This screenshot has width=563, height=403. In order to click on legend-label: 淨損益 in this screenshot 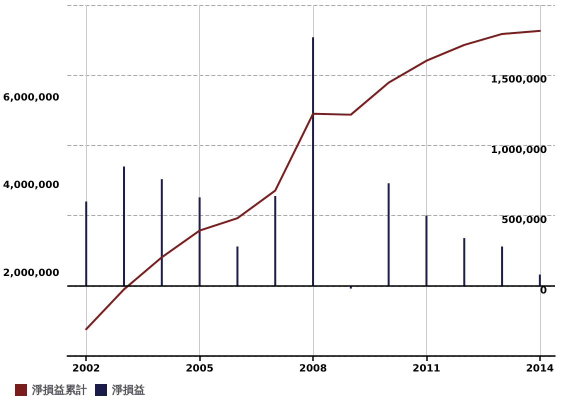, I will do `click(128, 390)`.